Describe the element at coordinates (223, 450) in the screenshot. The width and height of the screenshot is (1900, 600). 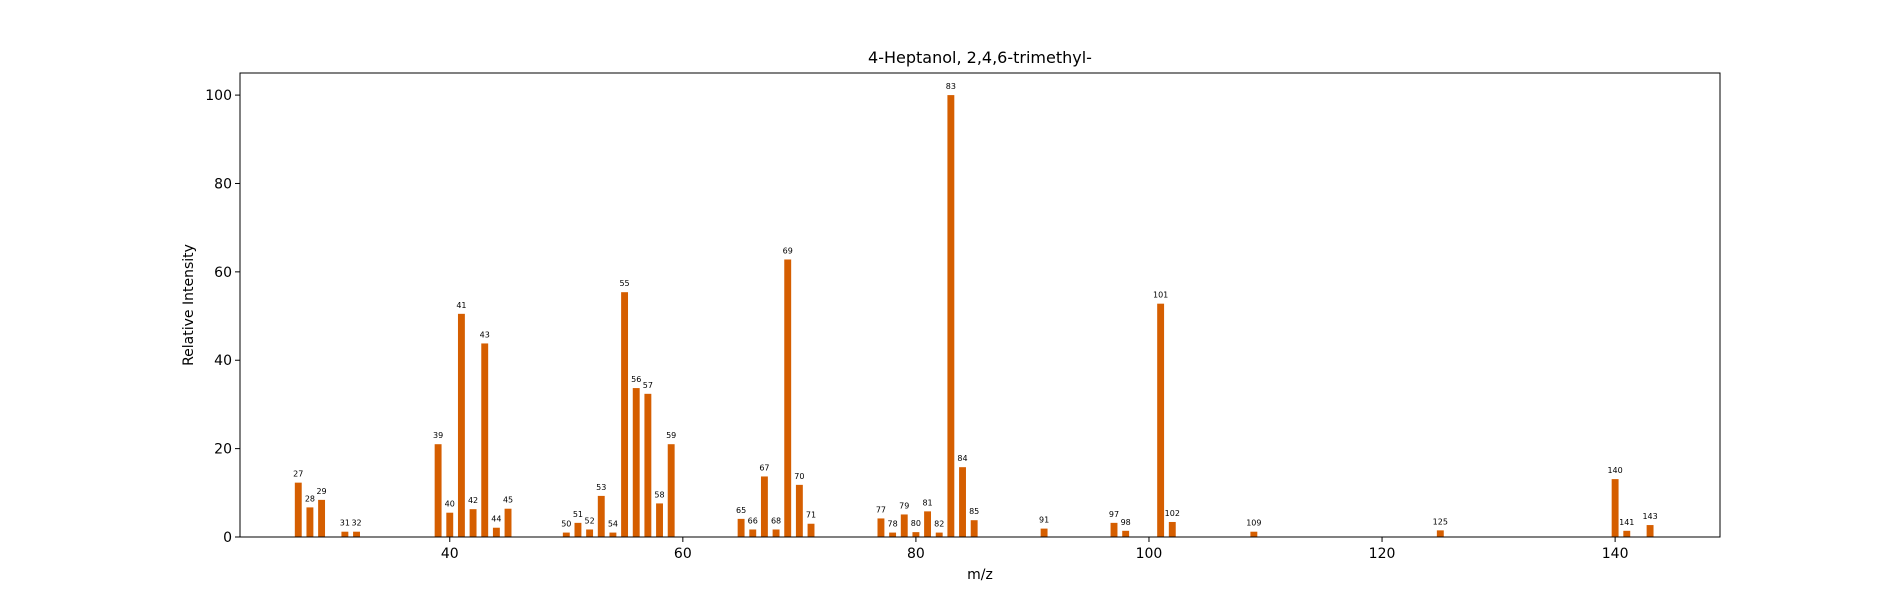
I see `y-tick-label: 20` at that location.